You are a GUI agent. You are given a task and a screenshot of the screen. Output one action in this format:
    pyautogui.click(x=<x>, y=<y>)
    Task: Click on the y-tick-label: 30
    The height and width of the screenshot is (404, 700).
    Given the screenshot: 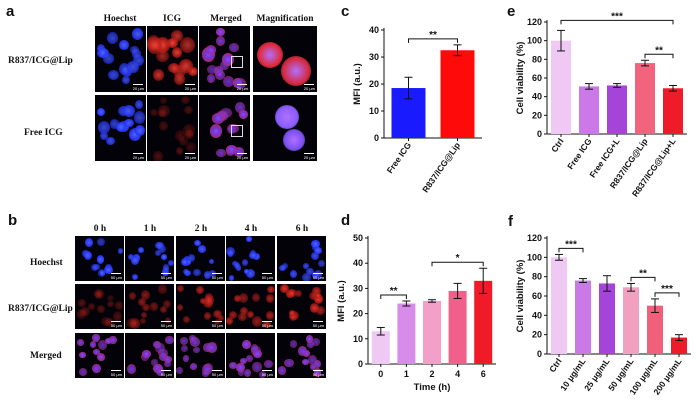 What is the action you would take?
    pyautogui.click(x=358, y=288)
    